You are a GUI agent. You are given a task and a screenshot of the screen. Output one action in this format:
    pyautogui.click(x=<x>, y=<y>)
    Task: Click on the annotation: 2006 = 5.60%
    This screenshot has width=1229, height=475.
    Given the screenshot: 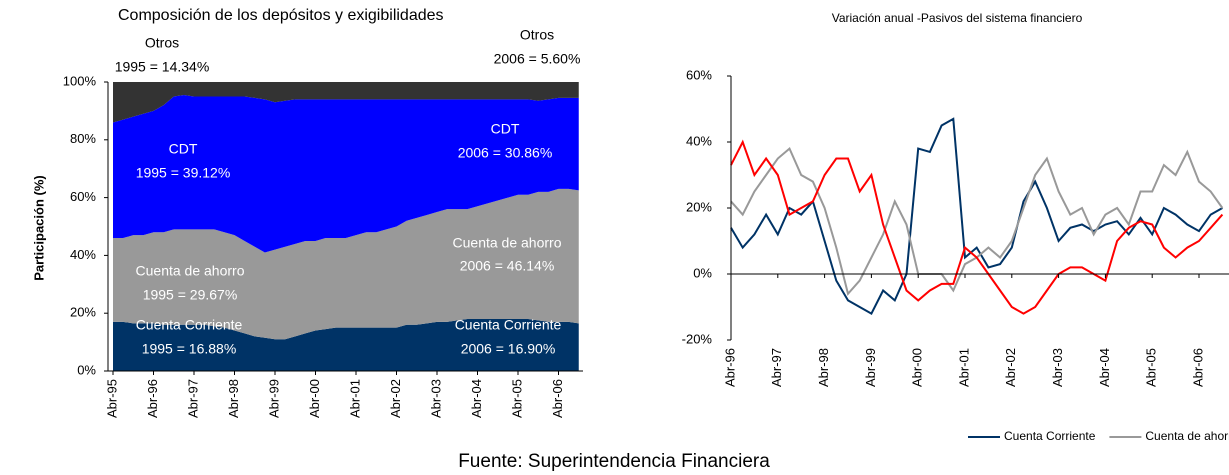 What is the action you would take?
    pyautogui.click(x=537, y=59)
    